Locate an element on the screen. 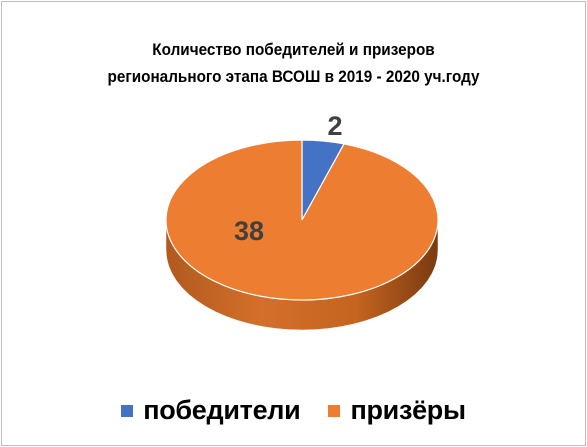 Image resolution: width=587 pixels, height=447 pixels. chart-legend: победители призёры is located at coordinates (293, 410).